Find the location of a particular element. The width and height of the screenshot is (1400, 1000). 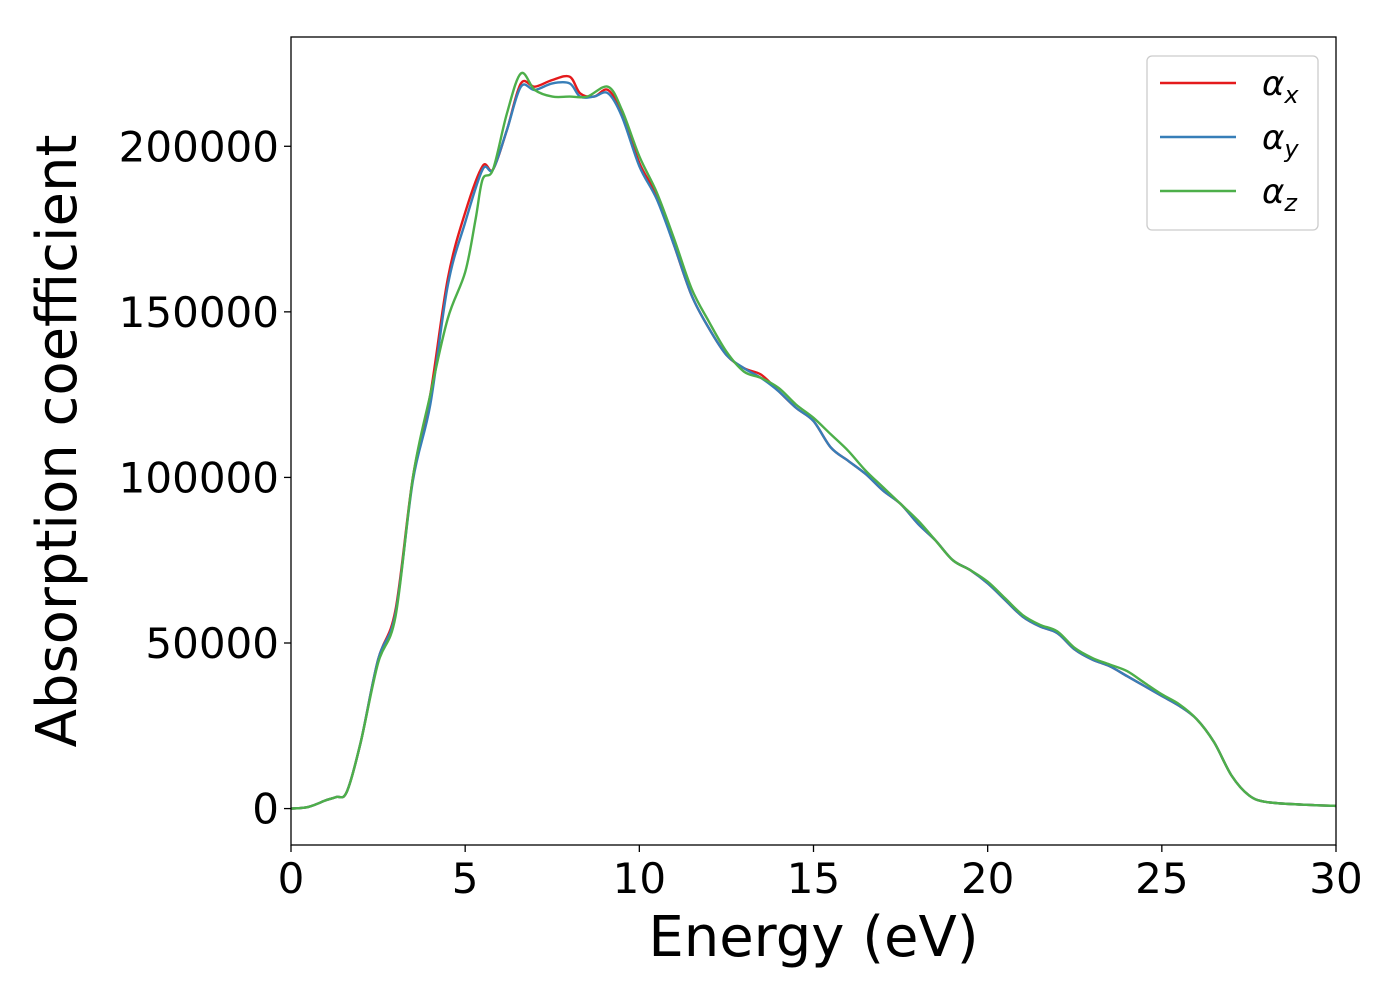

legend-box is located at coordinates (1232, 143).